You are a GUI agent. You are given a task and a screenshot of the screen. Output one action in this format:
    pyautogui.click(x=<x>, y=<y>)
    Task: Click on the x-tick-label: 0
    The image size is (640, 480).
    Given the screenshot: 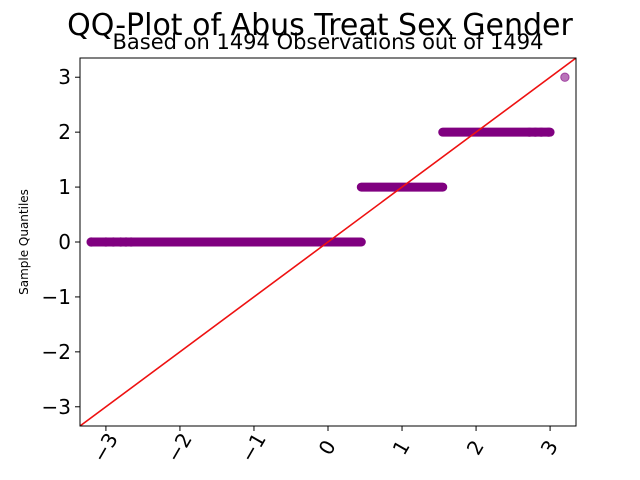 What is the action you would take?
    pyautogui.click(x=327, y=447)
    